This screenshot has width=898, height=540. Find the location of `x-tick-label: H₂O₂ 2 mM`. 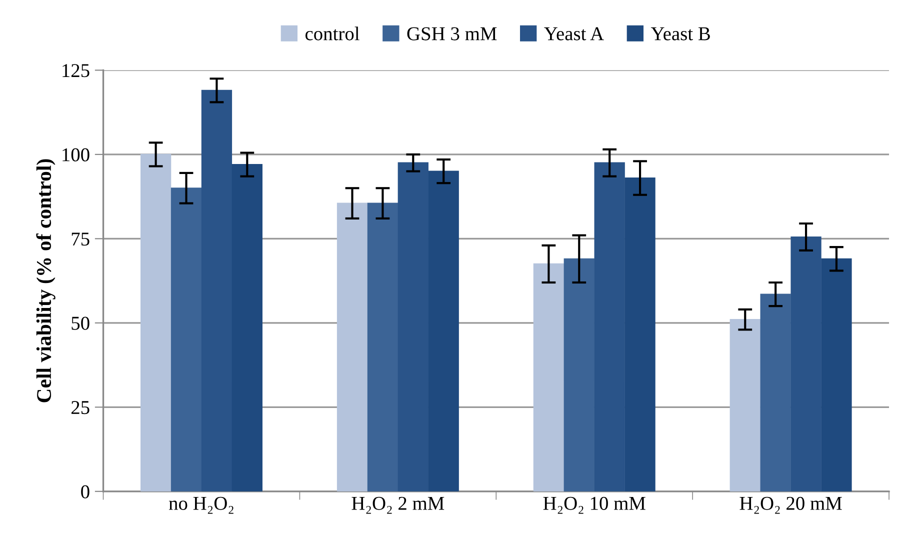

x-tick-label: H₂O₂ 2 mM is located at coordinates (398, 505).